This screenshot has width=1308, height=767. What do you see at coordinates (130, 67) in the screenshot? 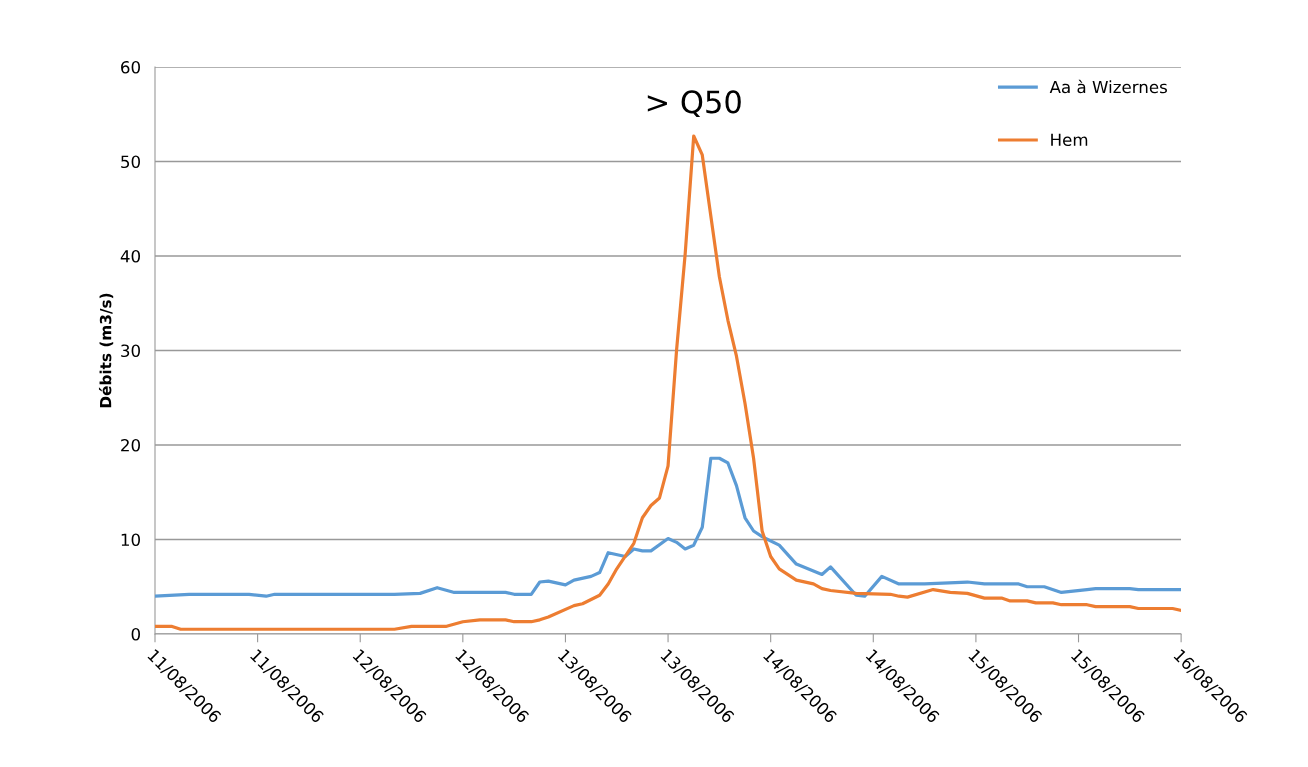
I see `y-tick-label: 60` at bounding box center [130, 67].